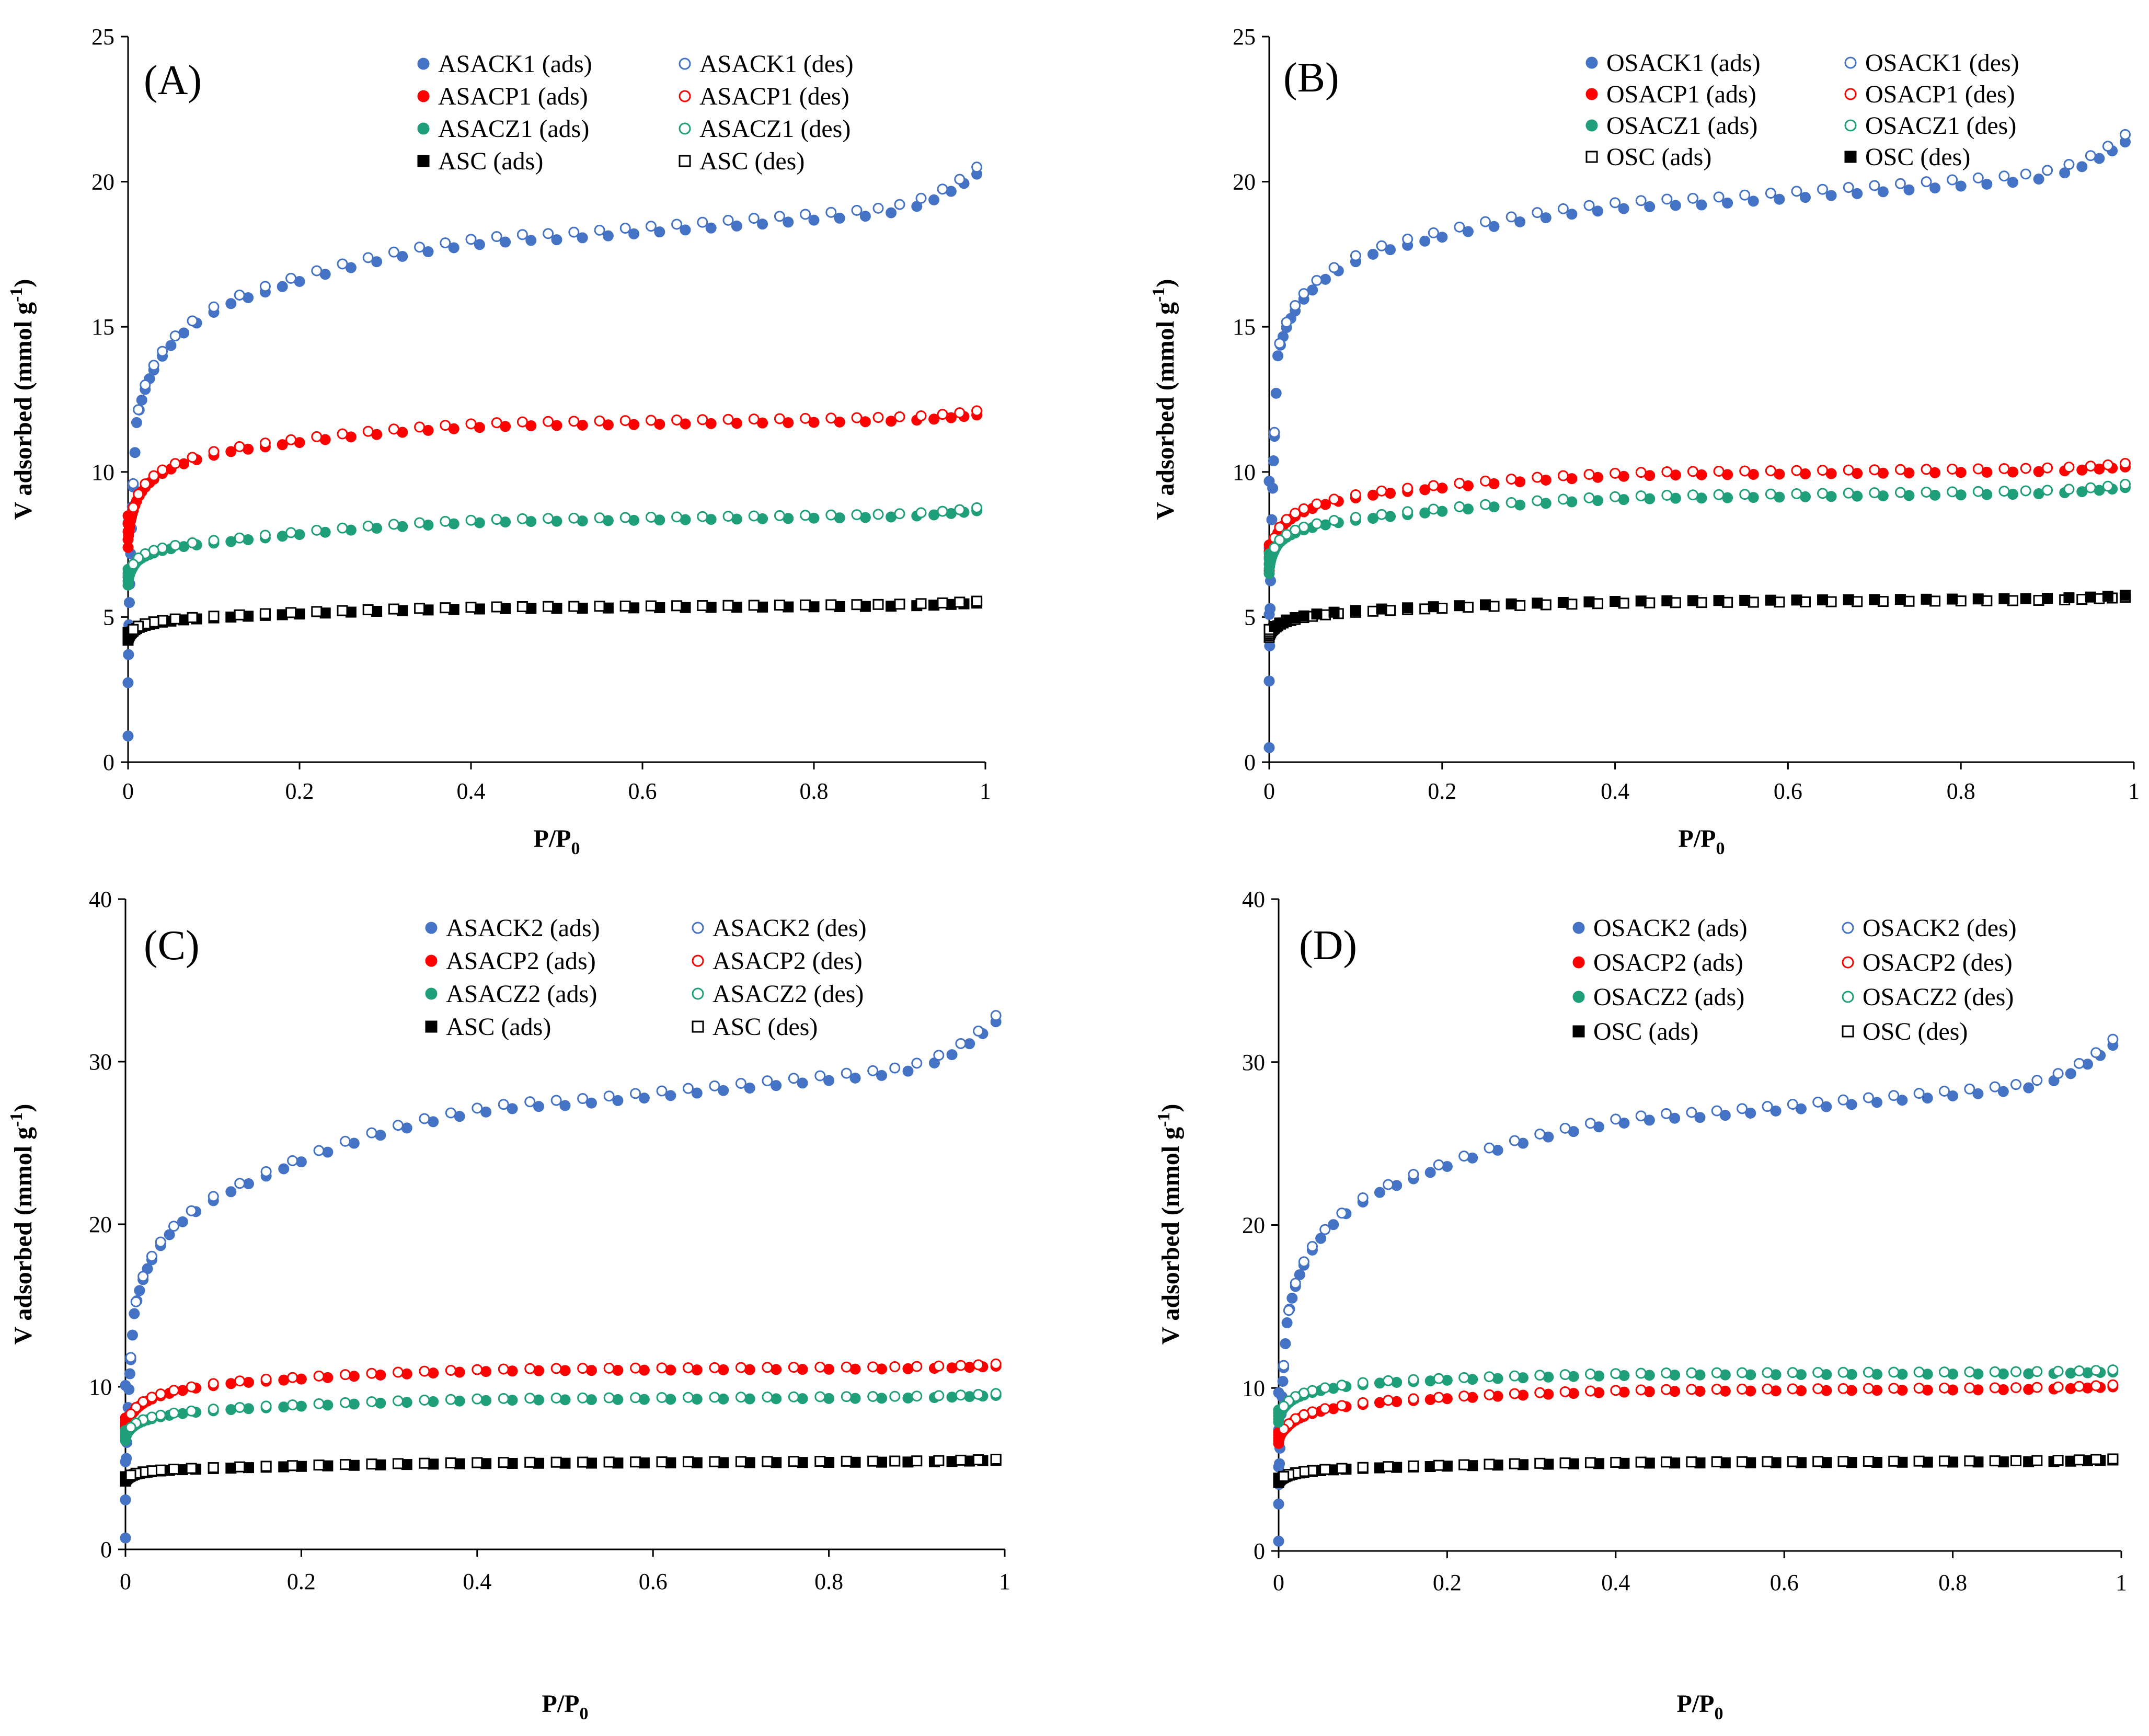 The image size is (2149, 1736). What do you see at coordinates (1253, 1388) in the screenshot?
I see `y-tick-label: 10` at bounding box center [1253, 1388].